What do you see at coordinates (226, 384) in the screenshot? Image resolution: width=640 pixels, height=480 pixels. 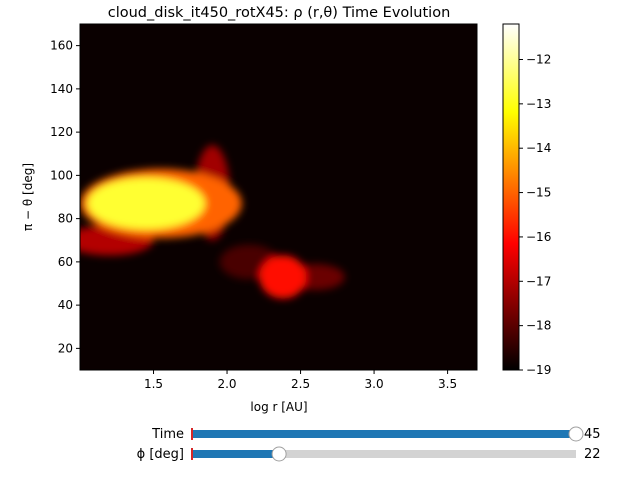 I see `x-tick-label: 2.0` at bounding box center [226, 384].